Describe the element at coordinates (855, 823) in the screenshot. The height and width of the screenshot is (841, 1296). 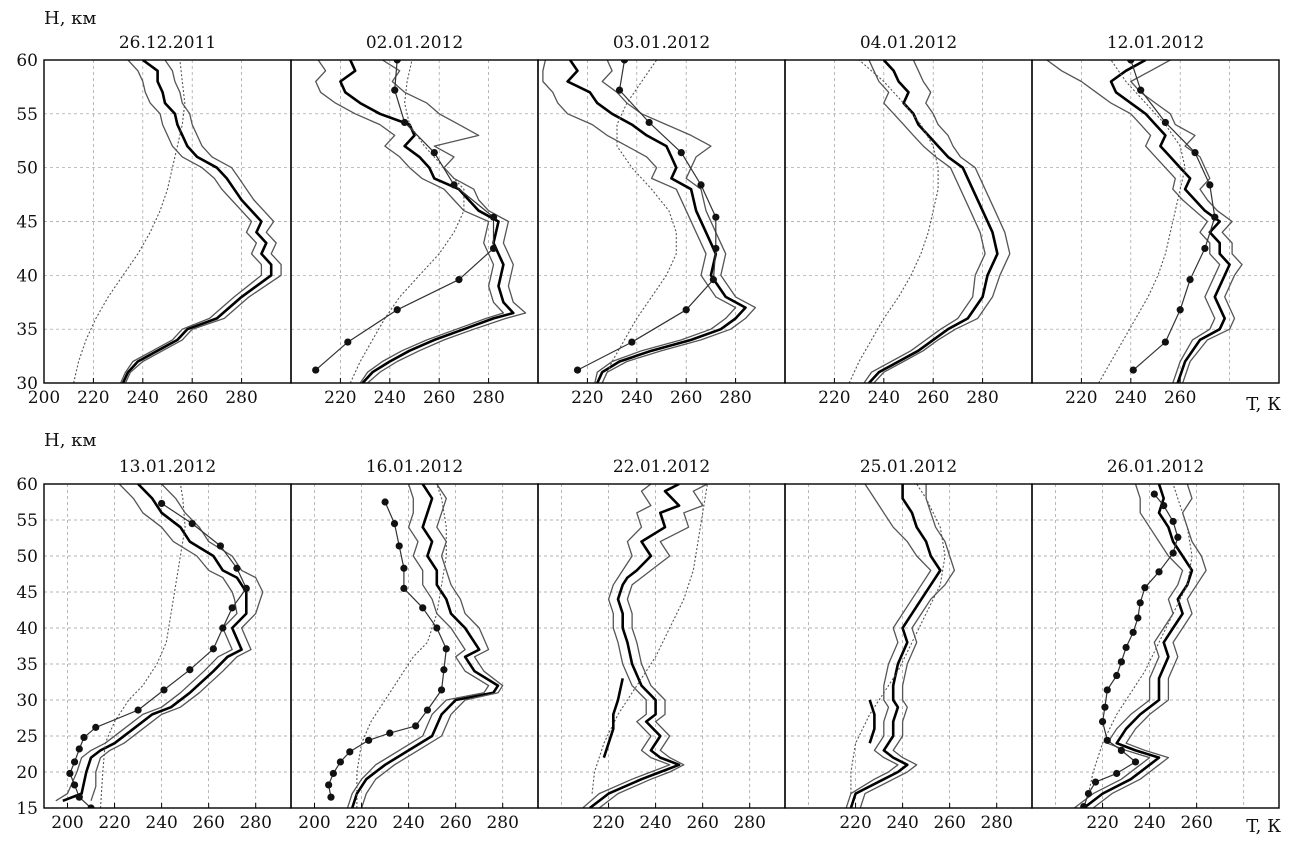
I see `x-tick-label: 220` at that location.